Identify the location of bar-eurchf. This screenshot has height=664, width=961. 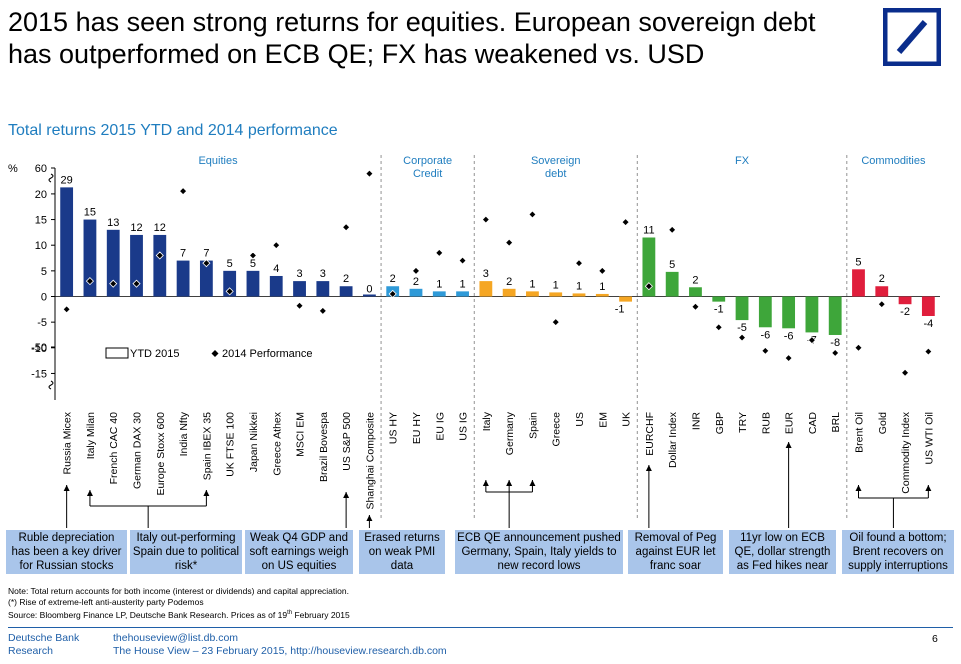
(649, 267).